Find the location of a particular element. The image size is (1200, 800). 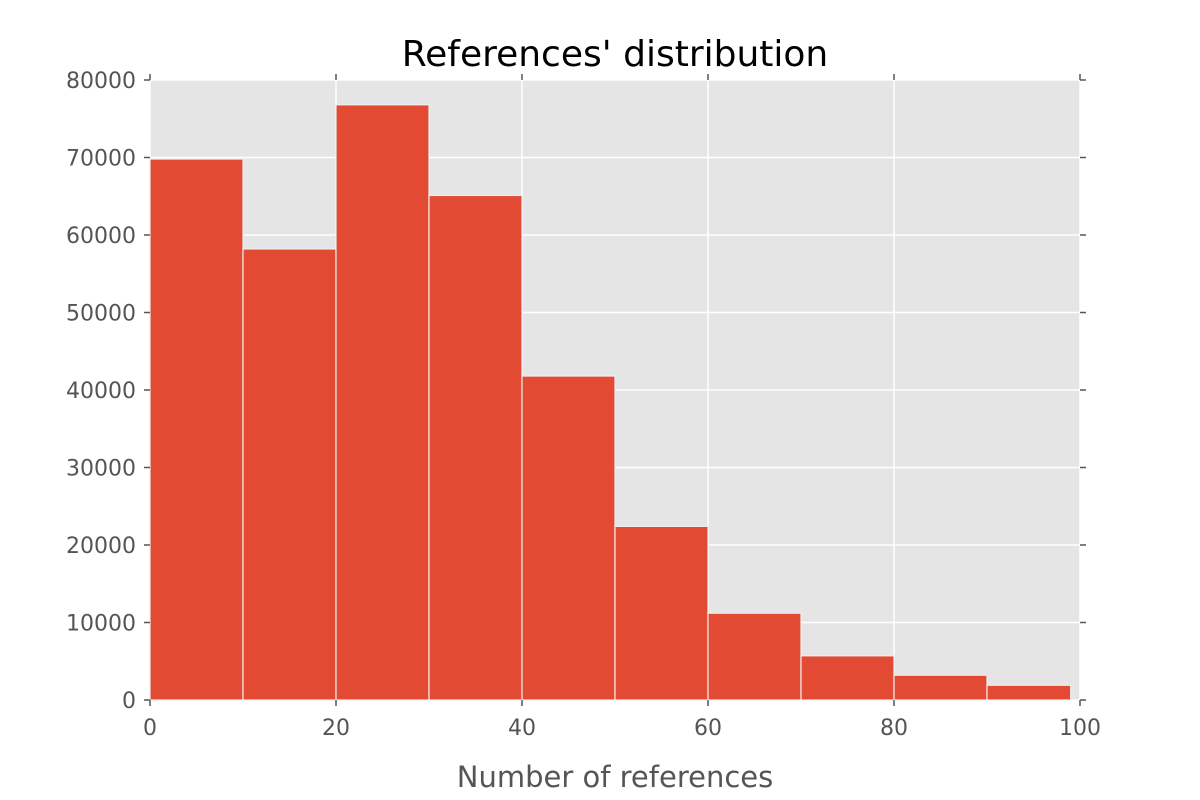

y-tick-label: 70000 is located at coordinates (101, 159).